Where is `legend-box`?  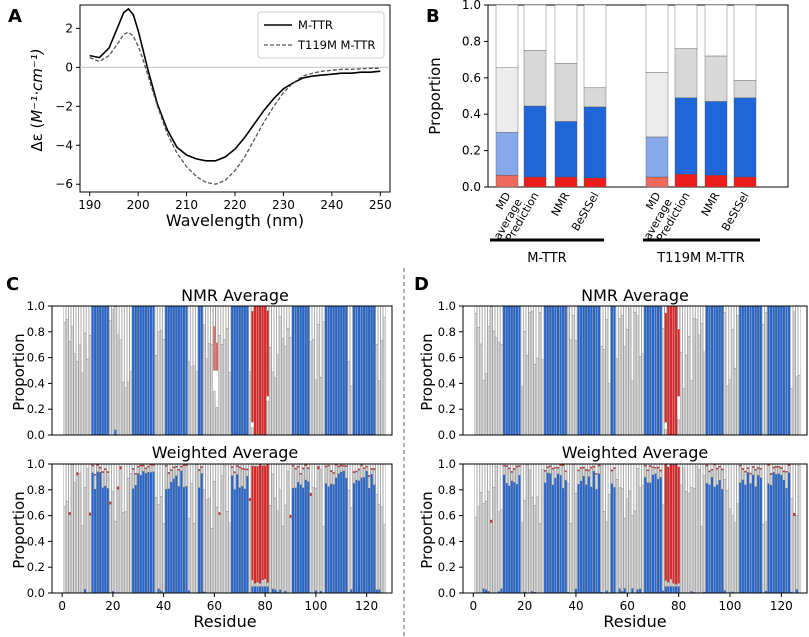
legend-box is located at coordinates (321, 35).